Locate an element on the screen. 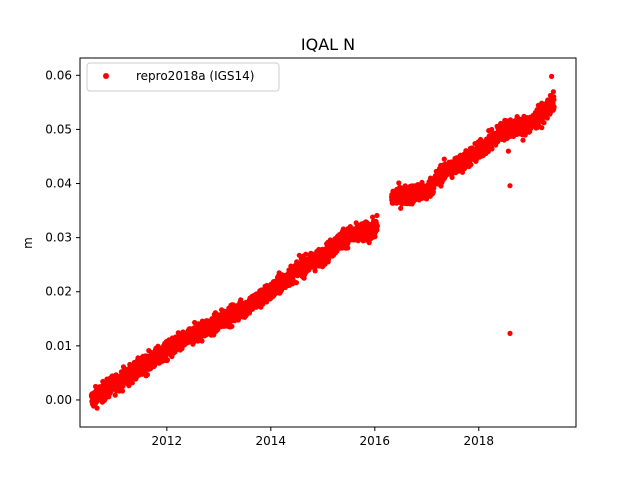 This screenshot has width=640, height=480. y-tick-label: 0.04 is located at coordinates (58, 184).